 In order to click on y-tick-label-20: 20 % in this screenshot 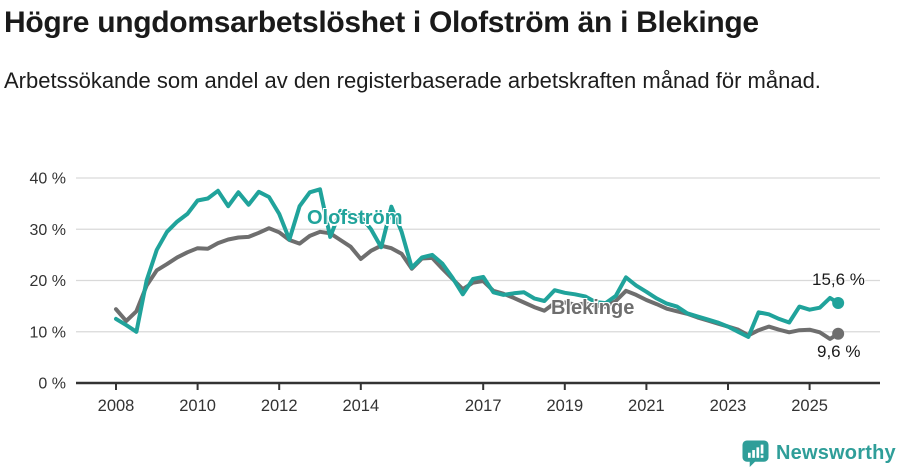, I will do `click(48, 281)`.